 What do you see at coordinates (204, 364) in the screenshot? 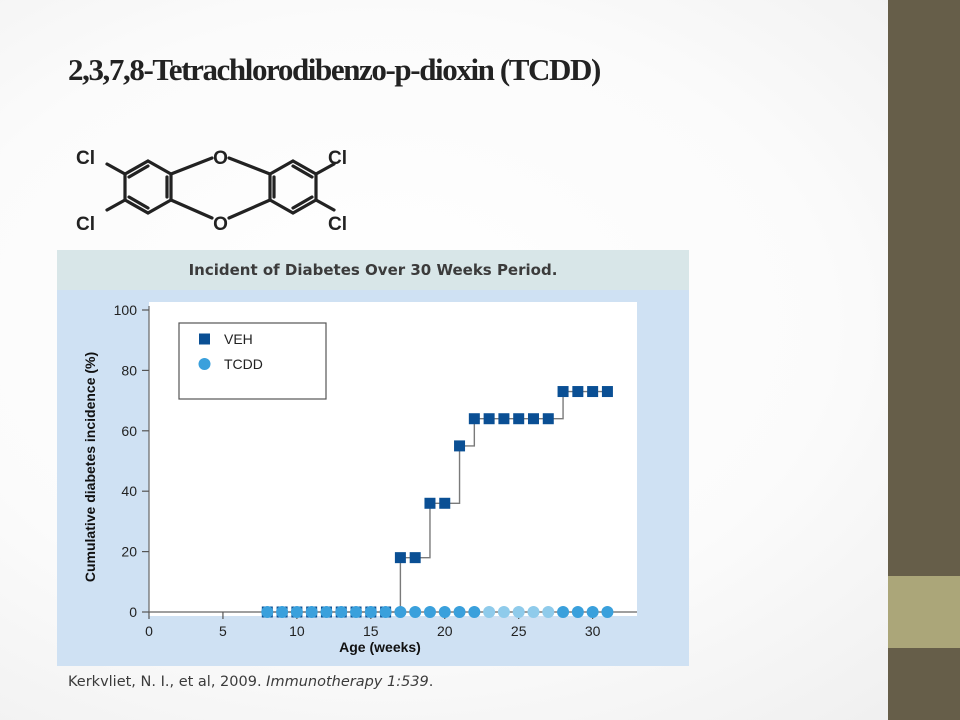
I see `legend-tcdd-marker` at bounding box center [204, 364].